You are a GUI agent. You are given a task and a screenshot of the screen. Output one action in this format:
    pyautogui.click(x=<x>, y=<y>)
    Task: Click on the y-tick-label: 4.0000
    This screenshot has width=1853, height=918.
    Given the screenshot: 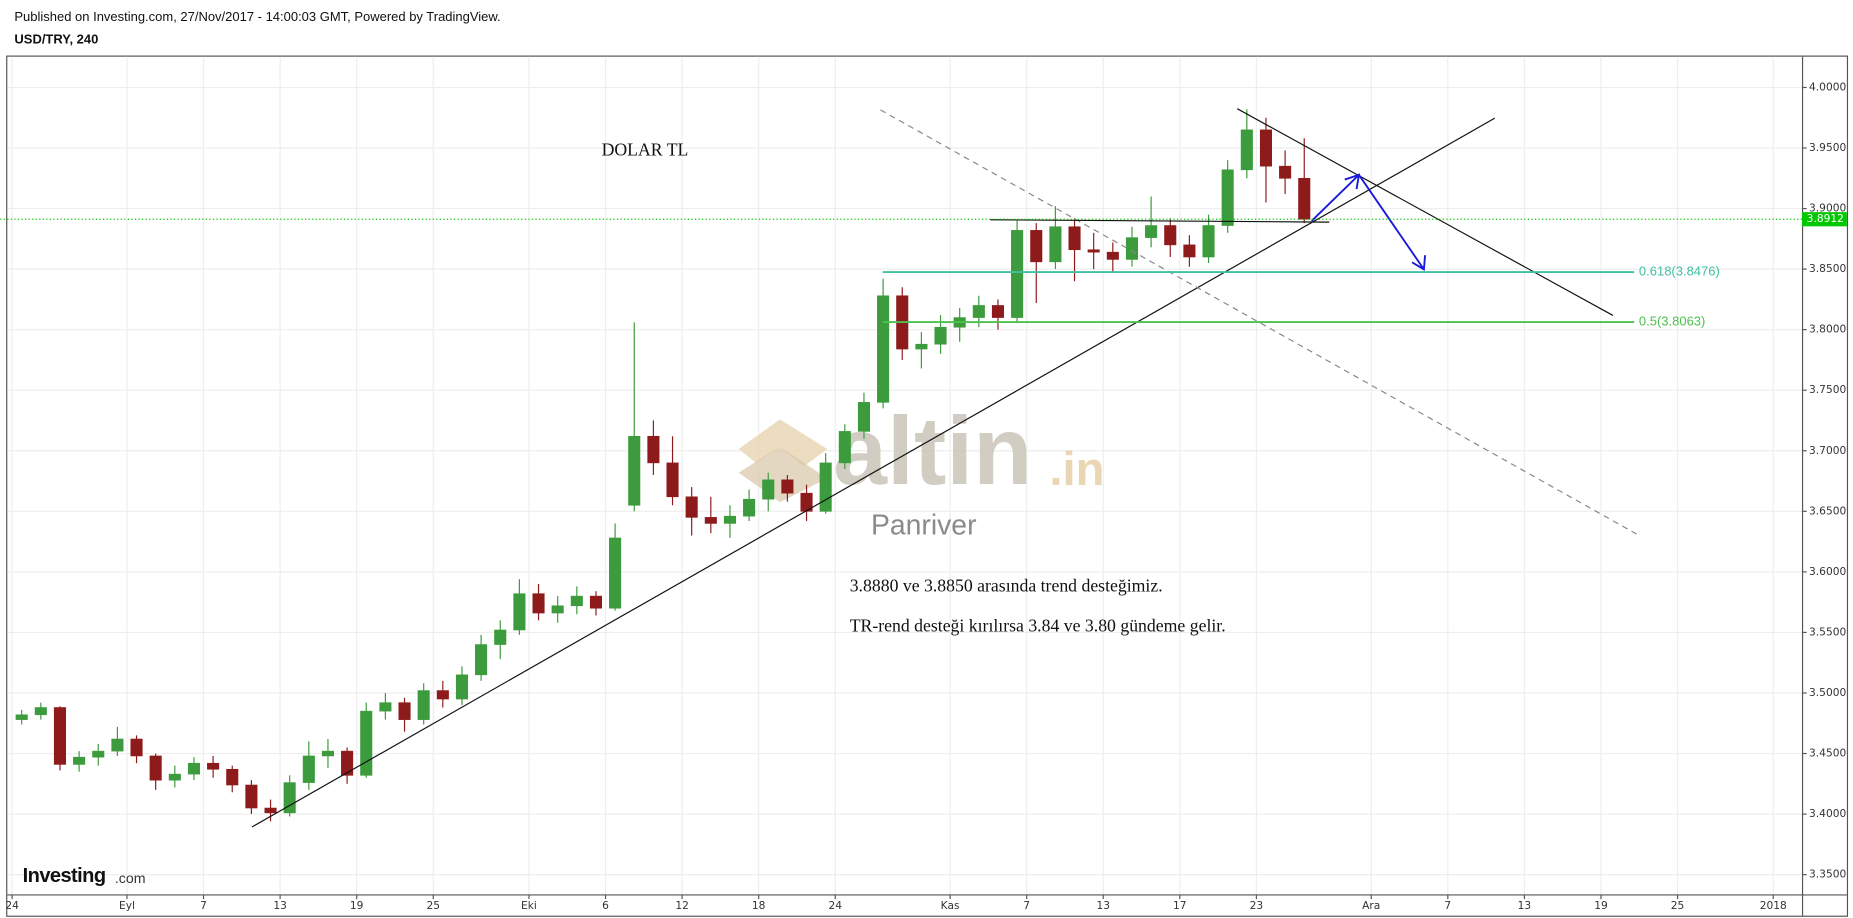 What is the action you would take?
    pyautogui.click(x=1827, y=86)
    